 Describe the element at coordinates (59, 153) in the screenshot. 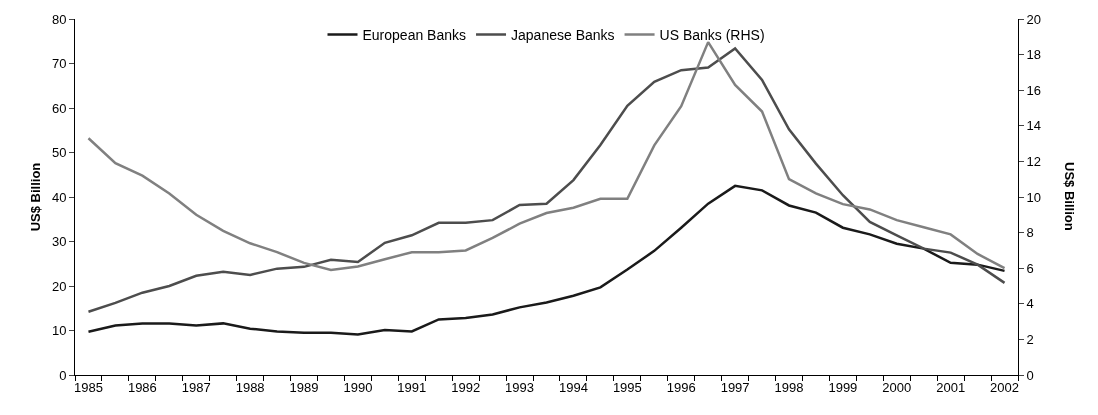

I see `y-tick-label: 50` at that location.